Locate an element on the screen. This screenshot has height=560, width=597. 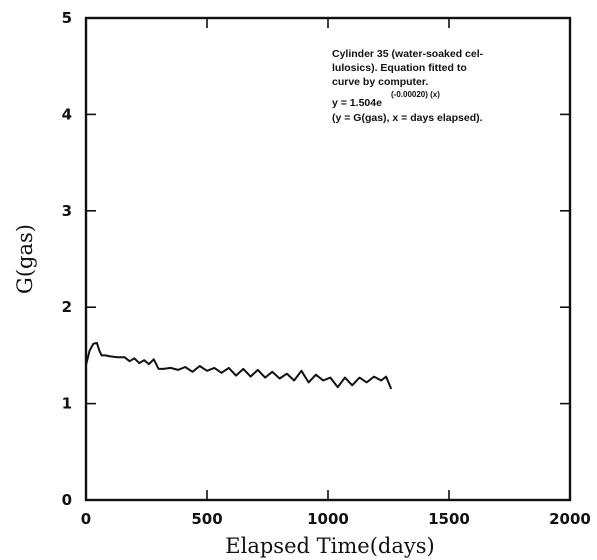
series-line is located at coordinates (238, 365).